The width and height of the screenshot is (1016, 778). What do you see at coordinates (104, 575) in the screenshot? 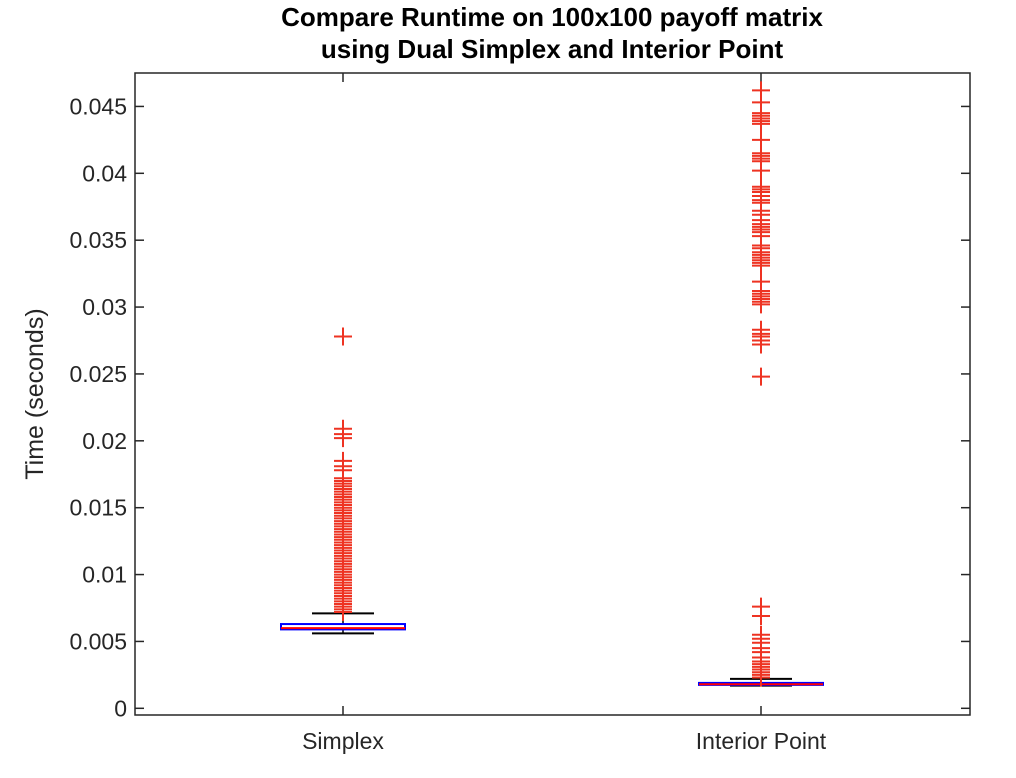
I see `y-tick-label: 0.01` at bounding box center [104, 575].